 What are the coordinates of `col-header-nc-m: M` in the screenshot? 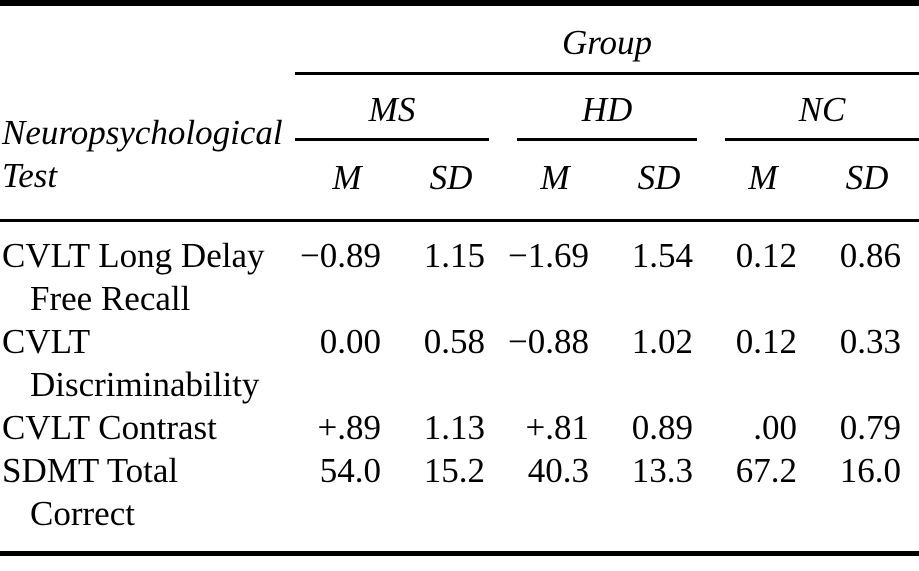 It's located at (763, 181).